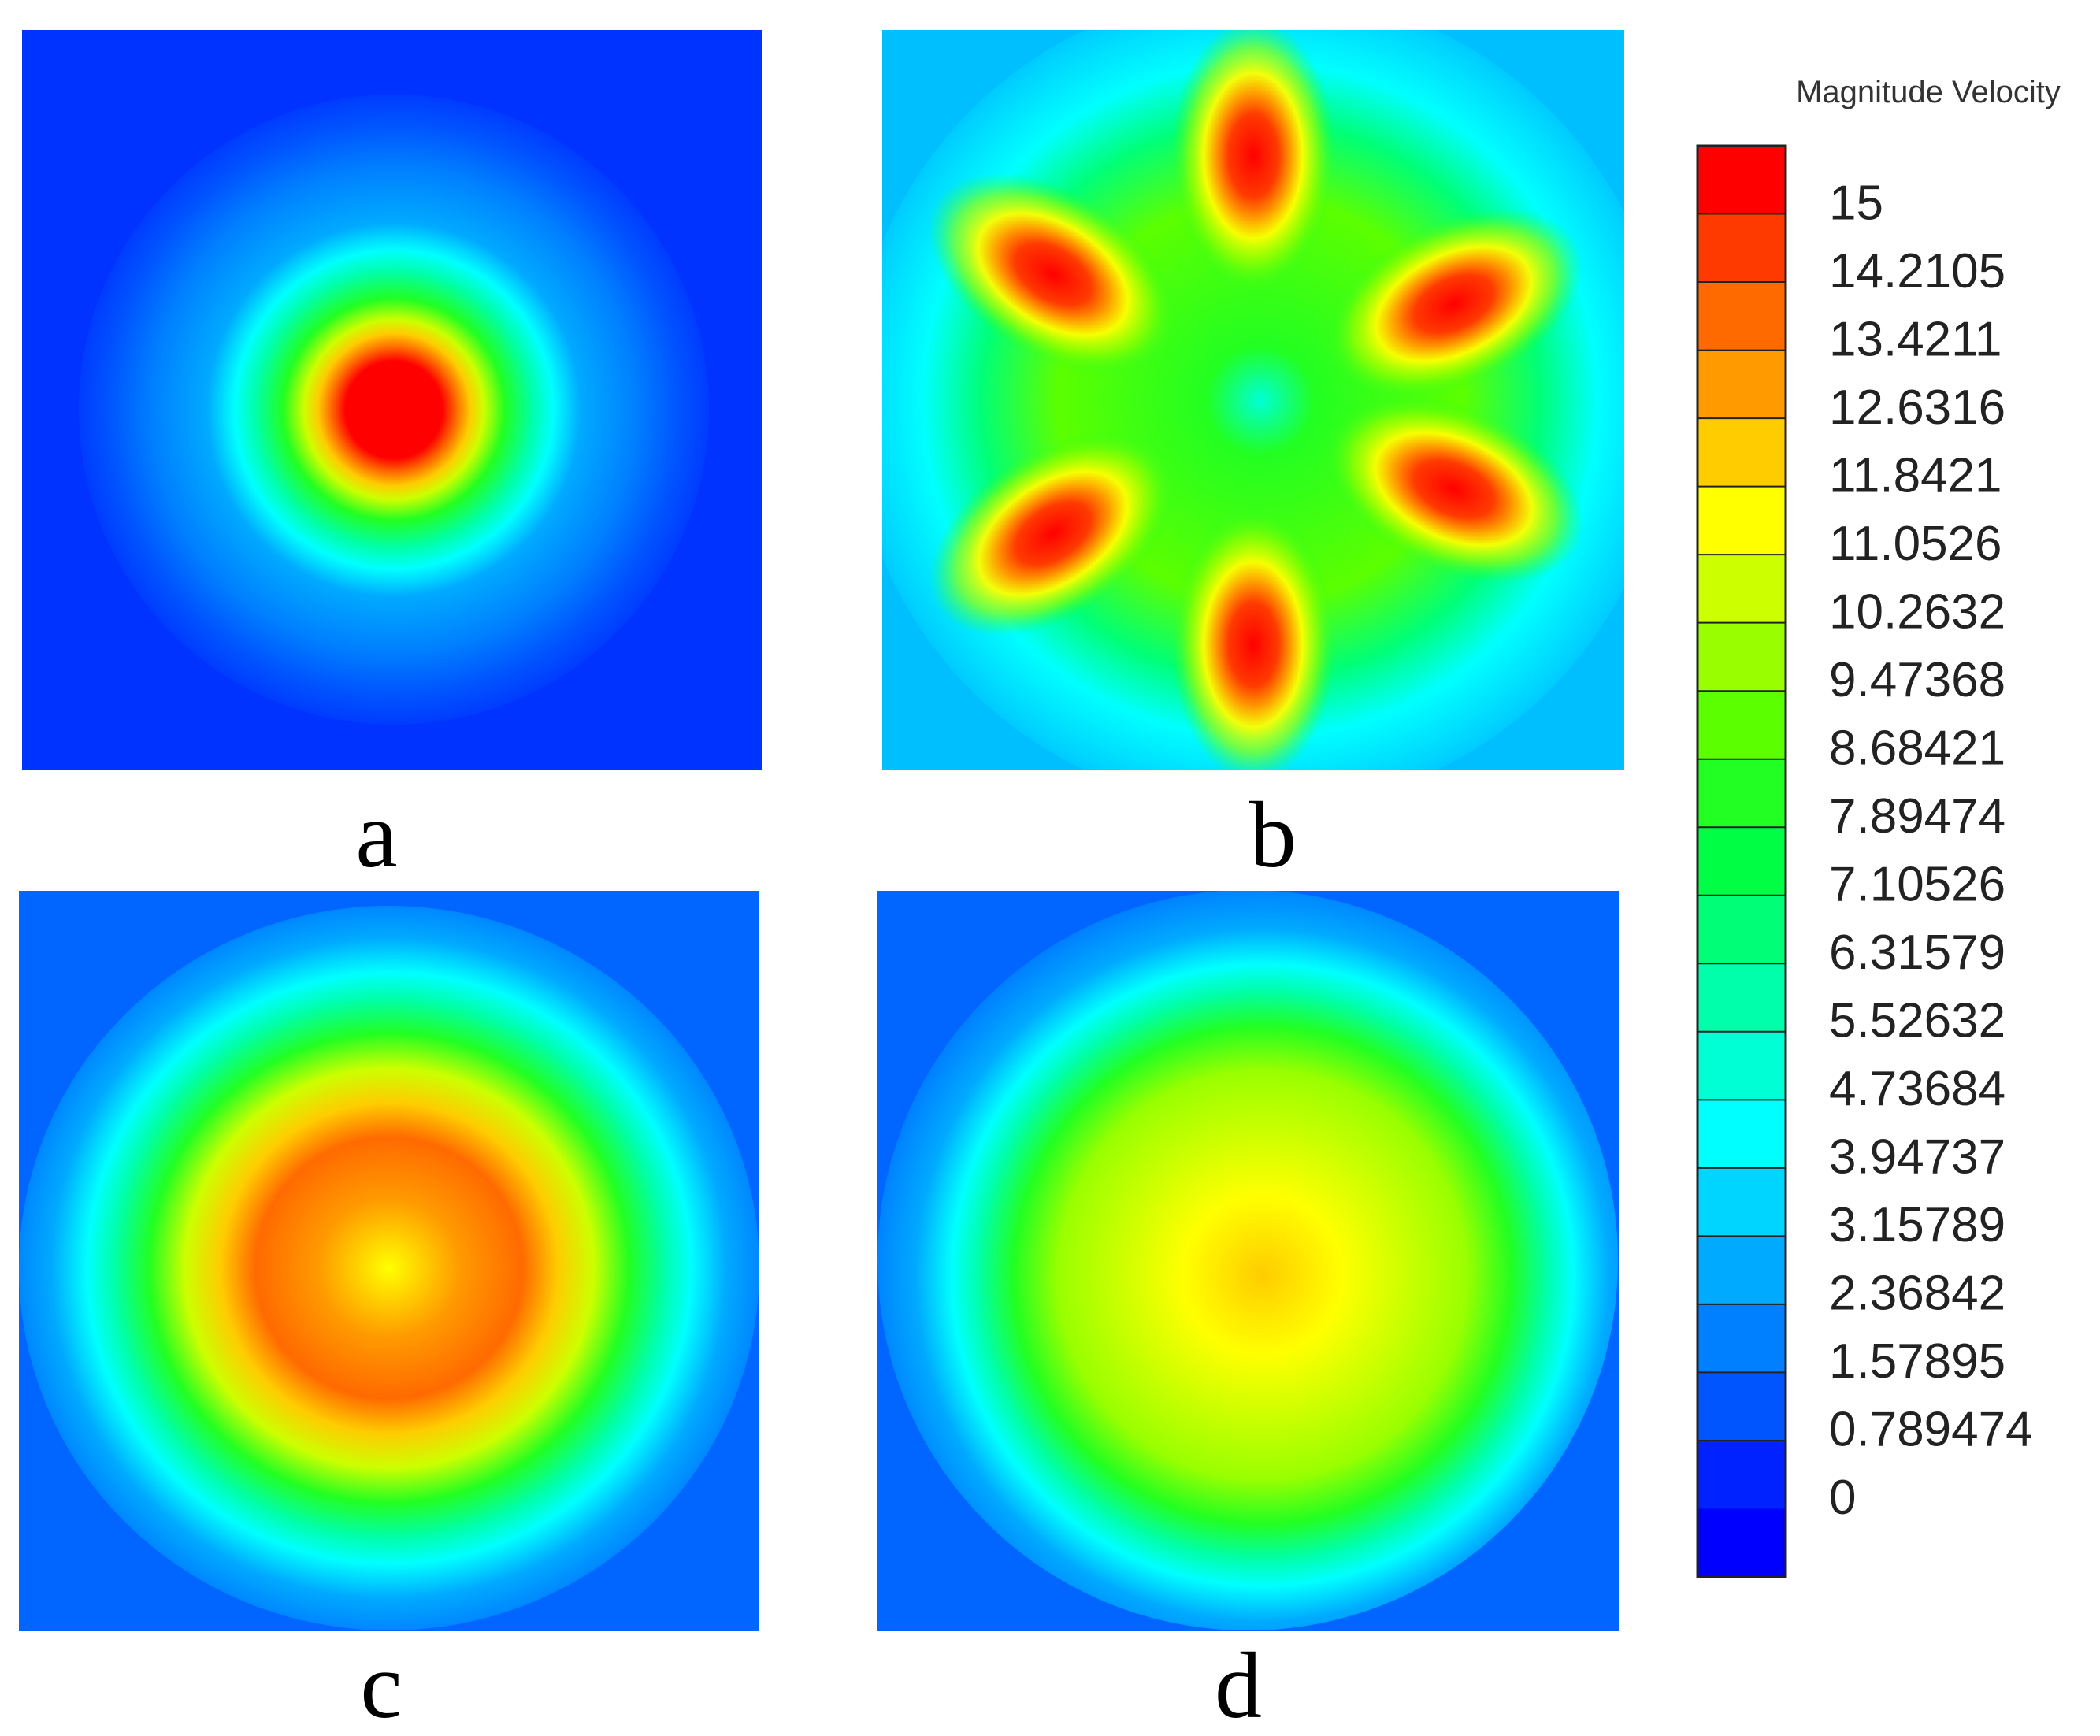 This screenshot has height=1736, width=2100. Describe the element at coordinates (1917, 885) in the screenshot. I see `colorbar-tick-label: 7.10526` at that location.